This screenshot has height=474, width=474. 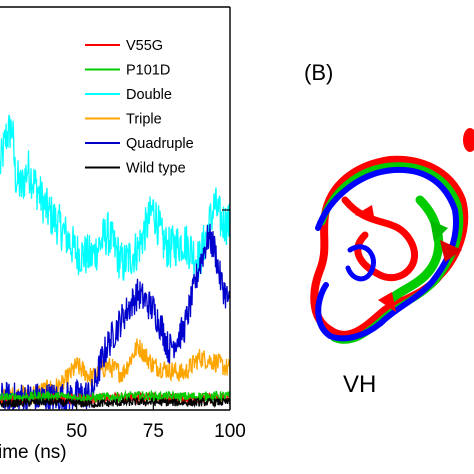 What do you see at coordinates (318, 72) in the screenshot?
I see `panel-b-label: (B)` at bounding box center [318, 72].